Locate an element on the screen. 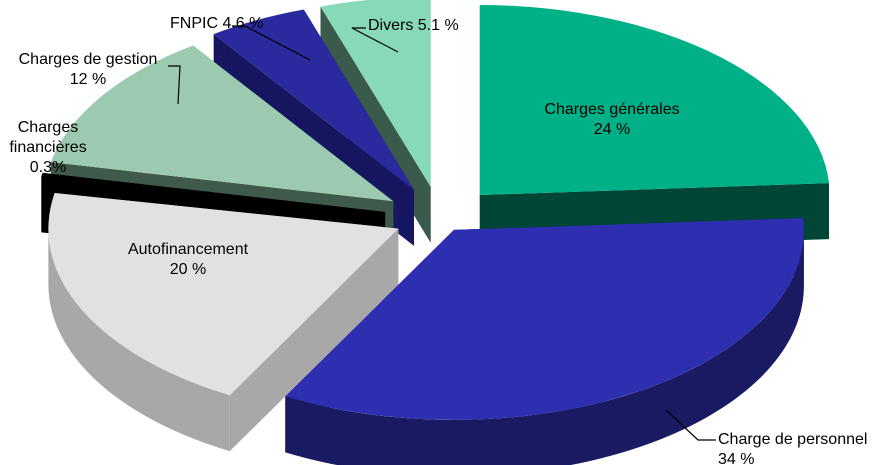  slice-label-line-5-0: FNPIC 4.6 % is located at coordinates (216, 23).